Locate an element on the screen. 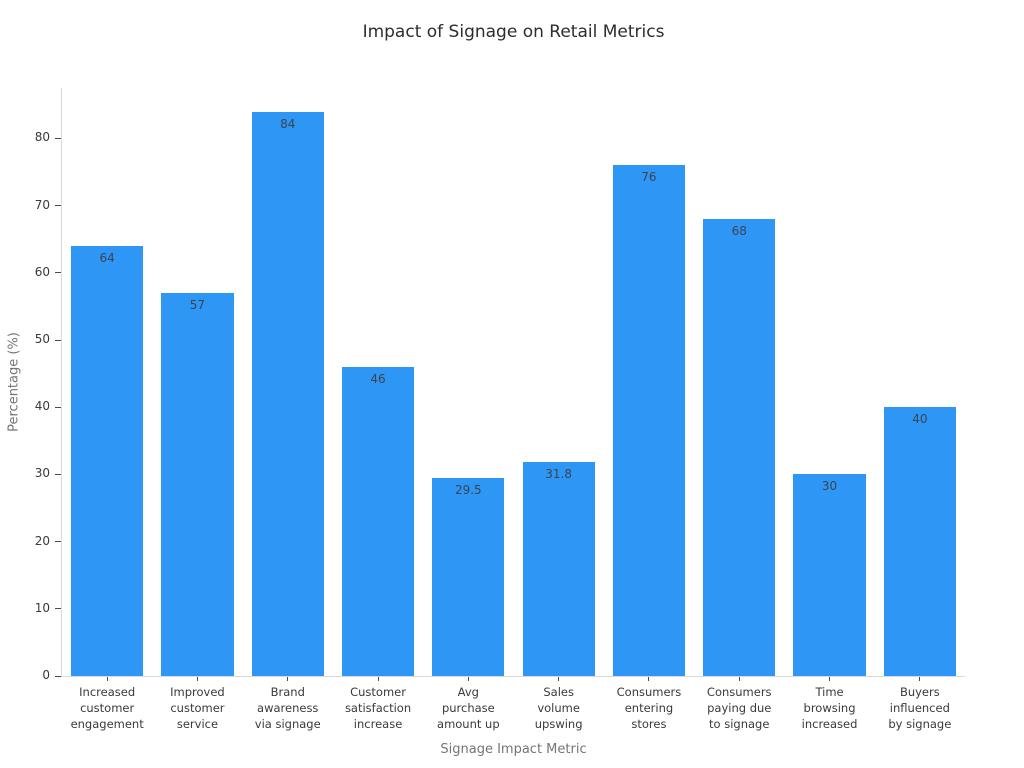 This screenshot has height=768, width=1024. x-category-label: Improved customer service is located at coordinates (197, 708).